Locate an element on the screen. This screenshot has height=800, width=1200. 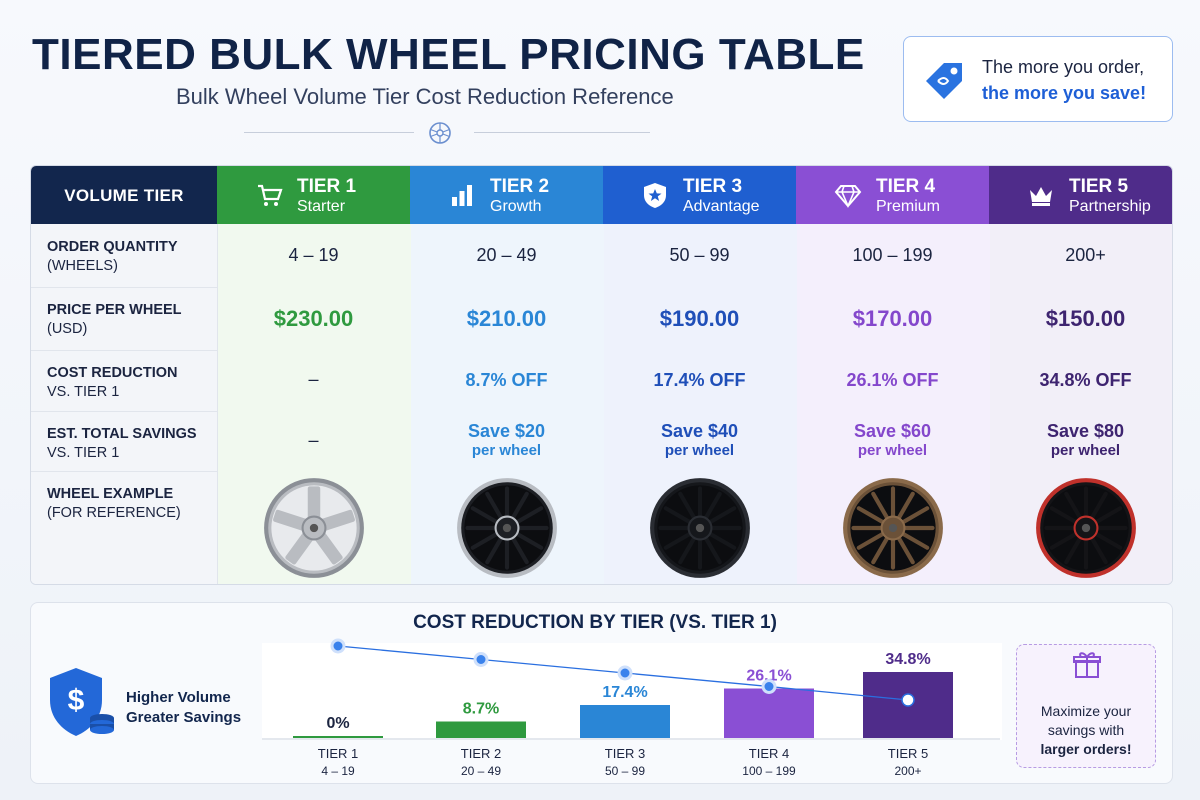
header-tier-3: TIER 3 Advantage is located at coordinates (699, 195).